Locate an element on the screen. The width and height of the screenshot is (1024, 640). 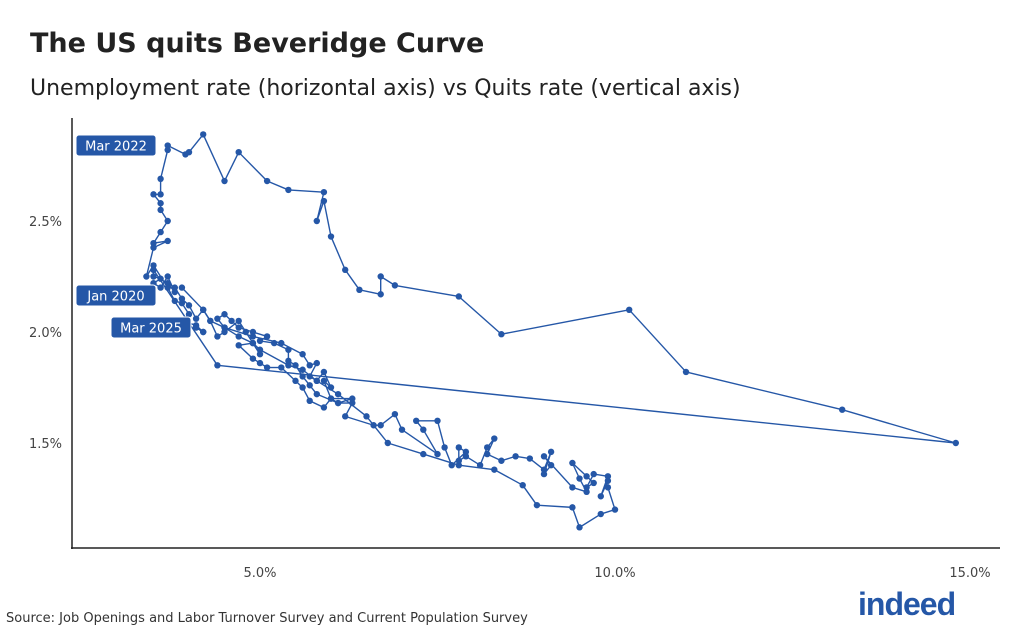
annotation-text: Jan 2020 is located at coordinates (115, 297).